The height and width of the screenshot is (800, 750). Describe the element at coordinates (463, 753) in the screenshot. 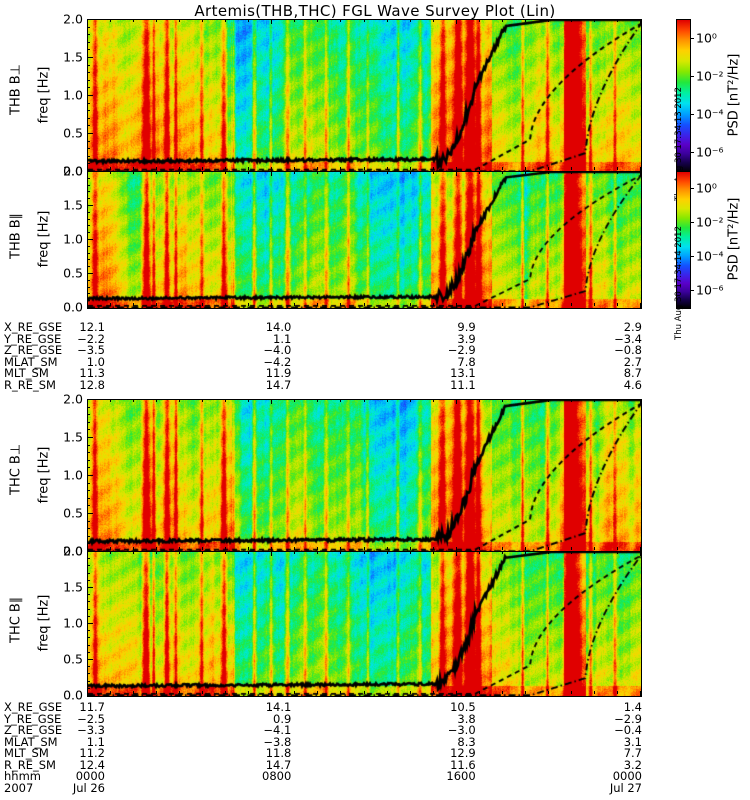

I see `ephemeris-value: 12.9` at that location.